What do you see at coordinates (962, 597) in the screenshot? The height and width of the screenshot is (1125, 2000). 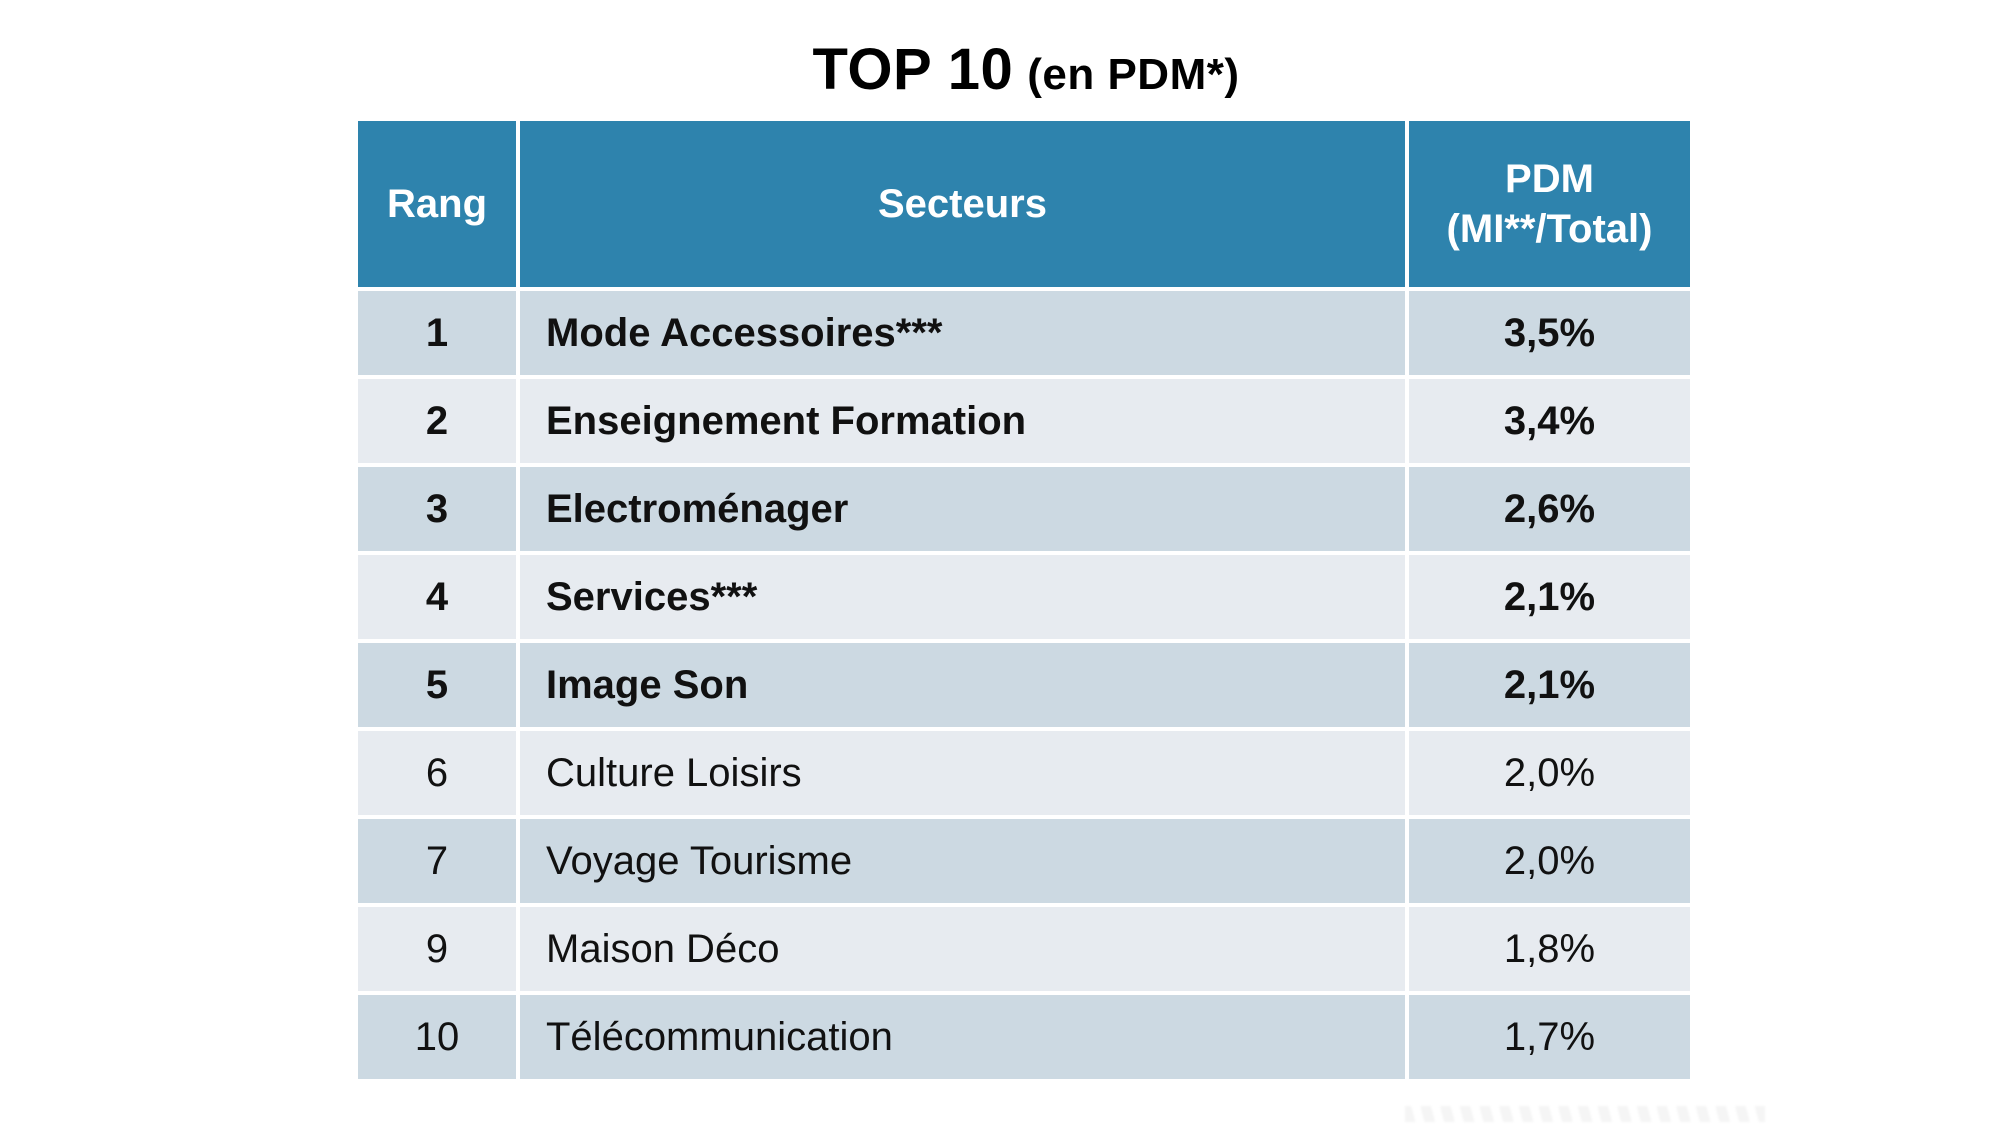 I see `sector-cell: Services***` at bounding box center [962, 597].